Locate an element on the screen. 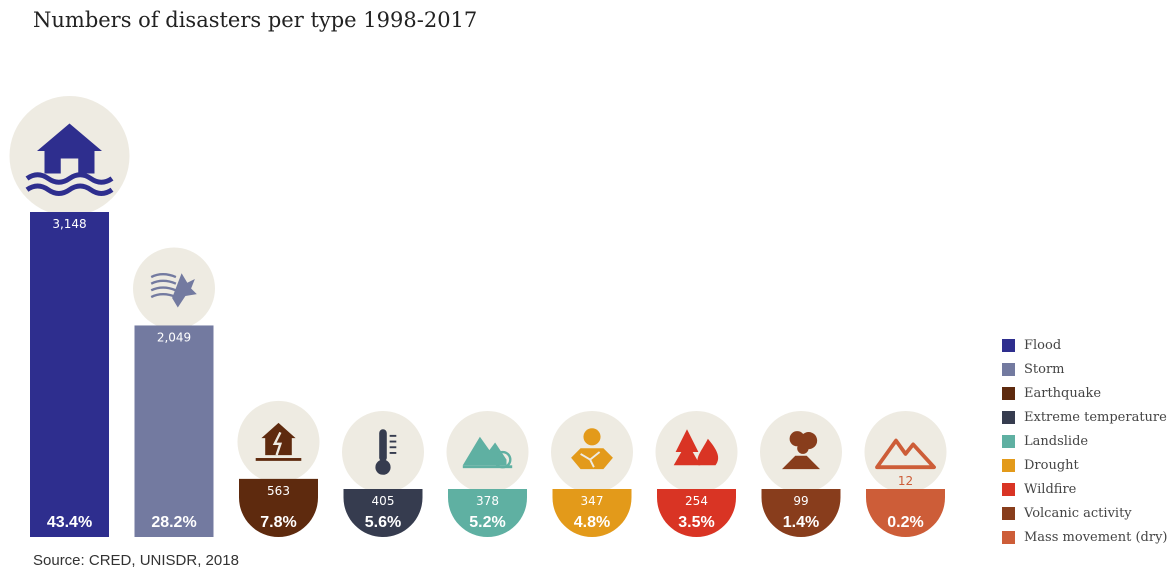  legend-label: Mass movement (dry) is located at coordinates (1096, 537).